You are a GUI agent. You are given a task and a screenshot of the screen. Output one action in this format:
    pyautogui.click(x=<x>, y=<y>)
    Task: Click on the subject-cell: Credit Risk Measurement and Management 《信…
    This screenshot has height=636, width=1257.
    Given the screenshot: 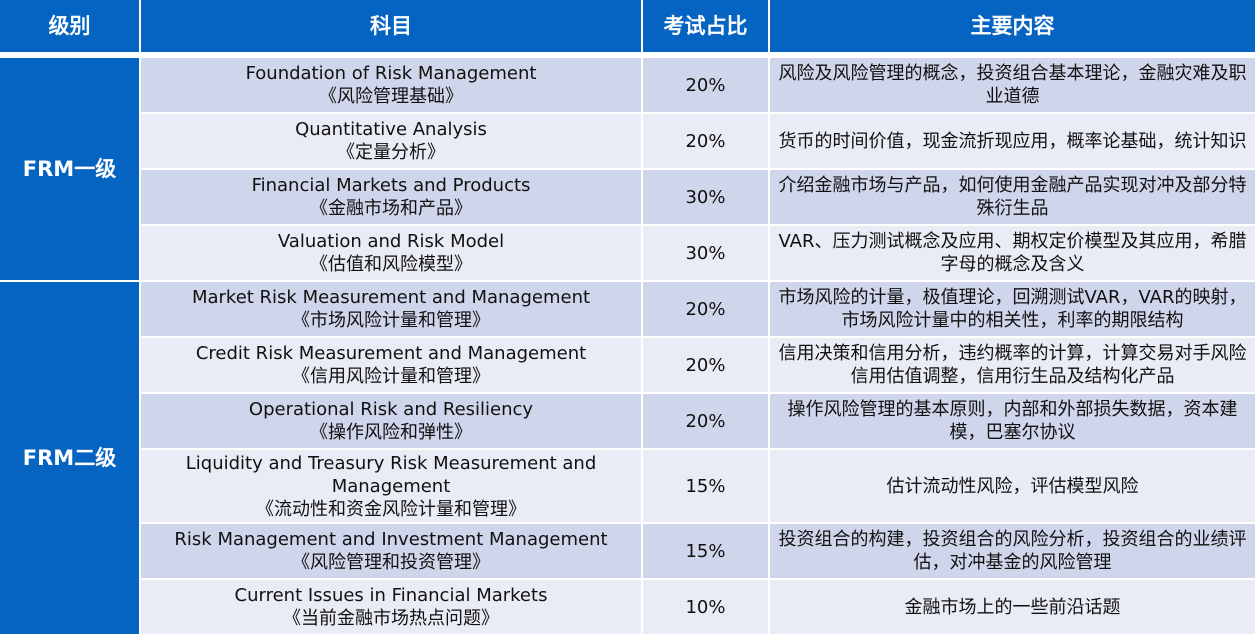 What is the action you would take?
    pyautogui.click(x=391, y=365)
    